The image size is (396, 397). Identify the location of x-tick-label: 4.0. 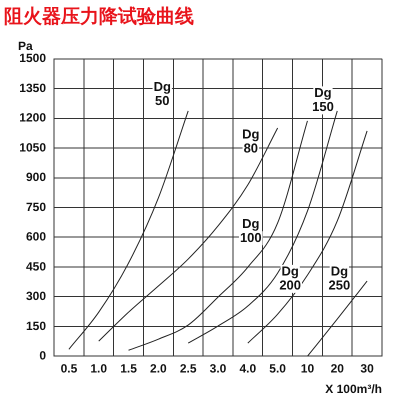
(247, 369).